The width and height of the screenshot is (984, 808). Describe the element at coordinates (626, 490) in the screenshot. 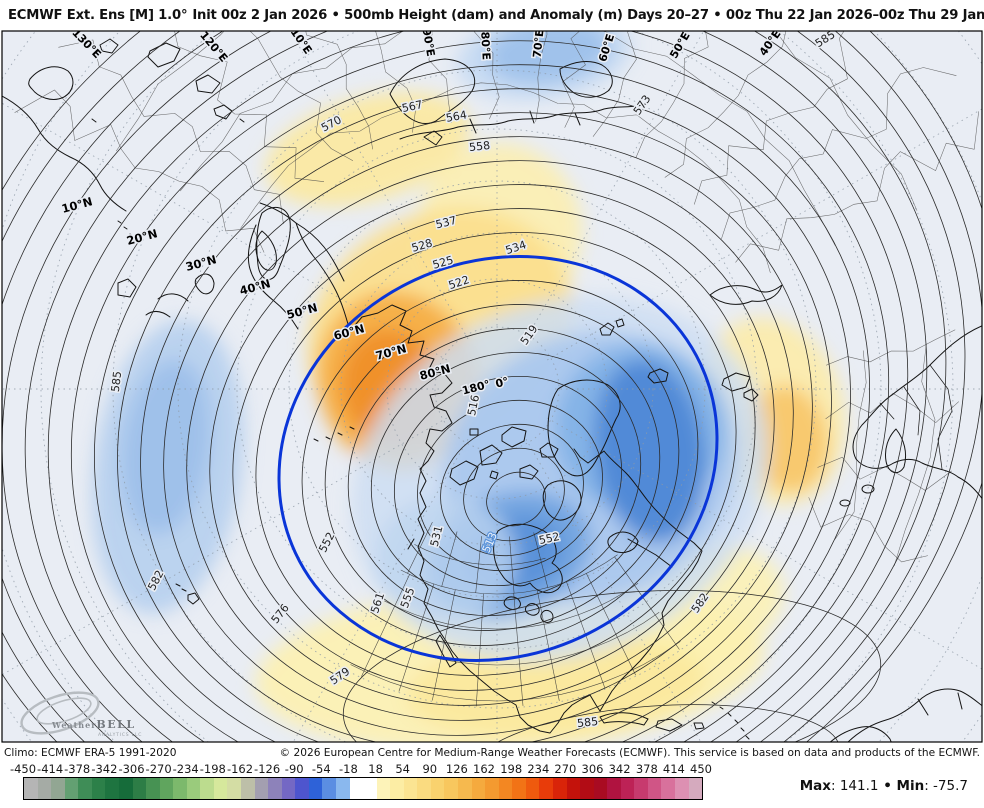

I see `coastline-labrador` at that location.